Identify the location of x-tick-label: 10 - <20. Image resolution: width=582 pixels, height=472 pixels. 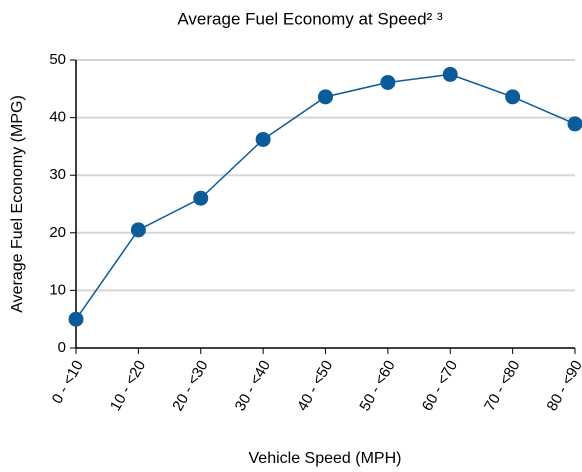
(128, 385).